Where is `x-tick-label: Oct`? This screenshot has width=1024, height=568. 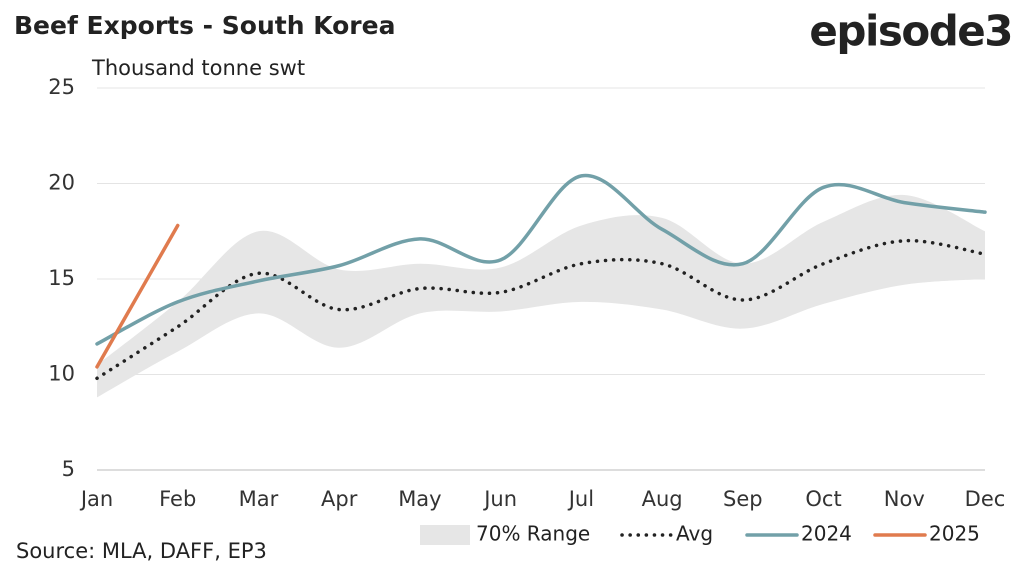 x-tick-label: Oct is located at coordinates (823, 499).